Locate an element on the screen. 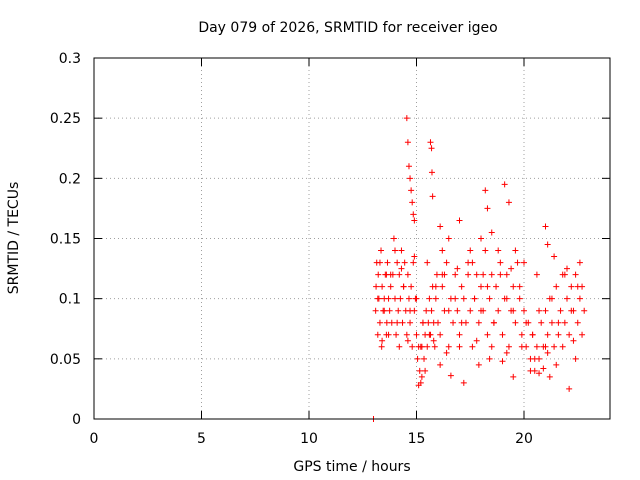 The width and height of the screenshot is (640, 480). y-tick-label: 0 is located at coordinates (76, 420).